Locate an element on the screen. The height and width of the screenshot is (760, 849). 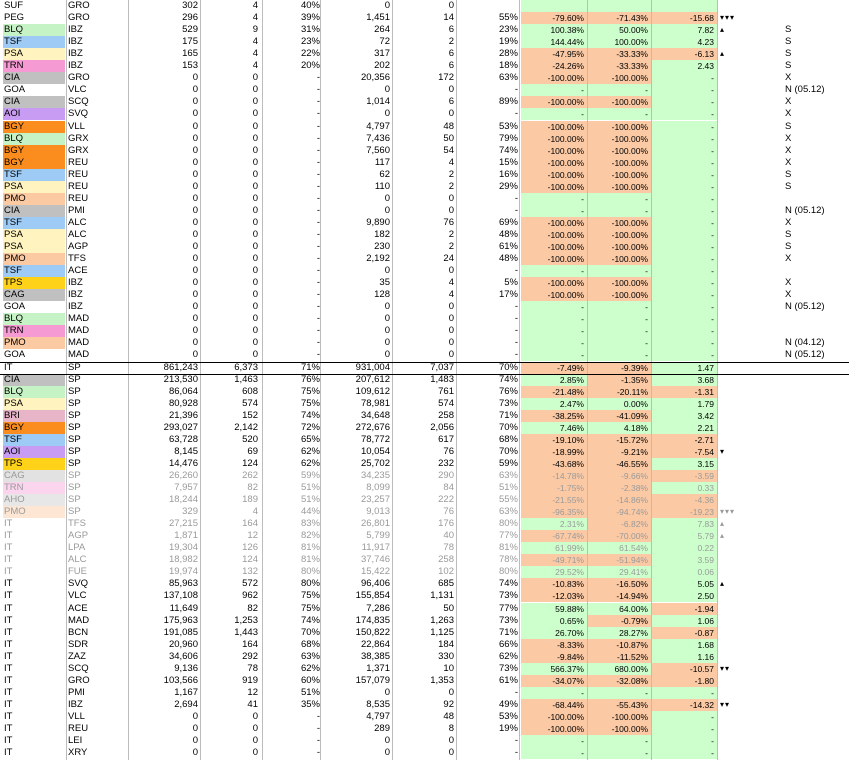
load-factor-change-cell: 1.16 is located at coordinates (684, 656).